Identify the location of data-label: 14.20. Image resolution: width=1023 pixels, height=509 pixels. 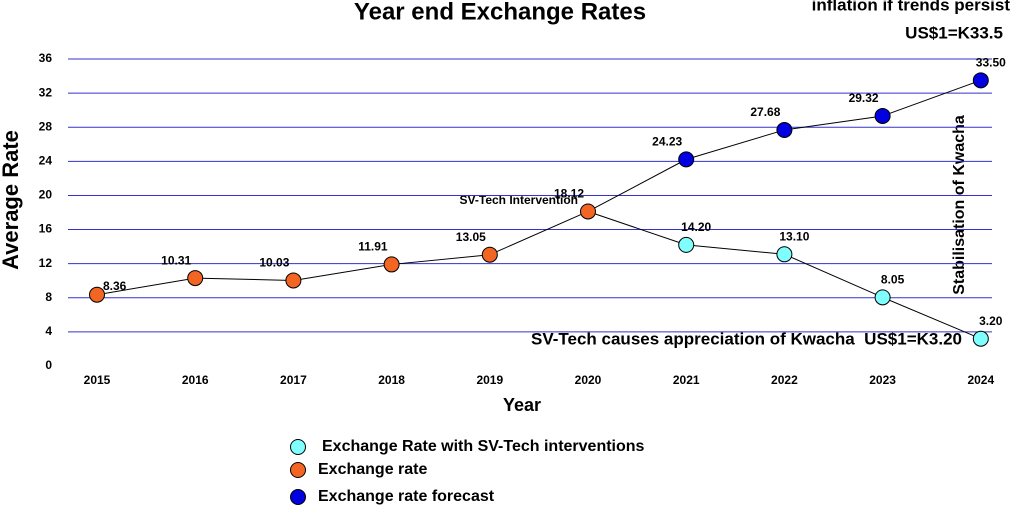
(696, 227).